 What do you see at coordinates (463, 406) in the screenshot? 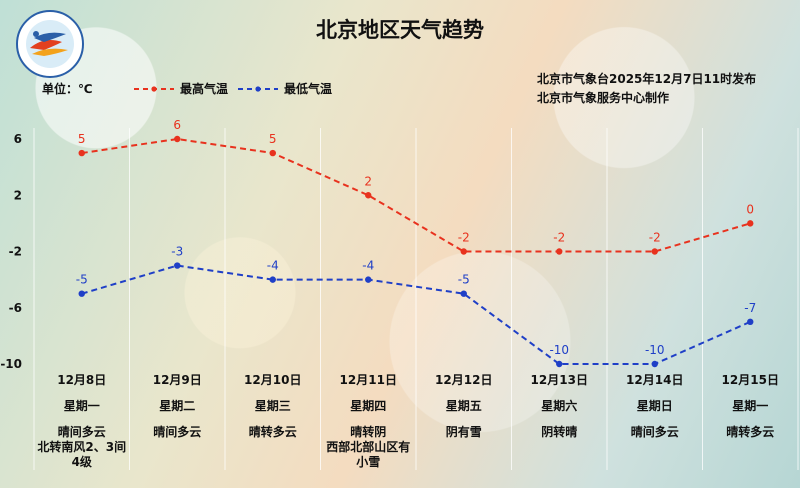
I see `weekday-label: 星期五` at bounding box center [463, 406].